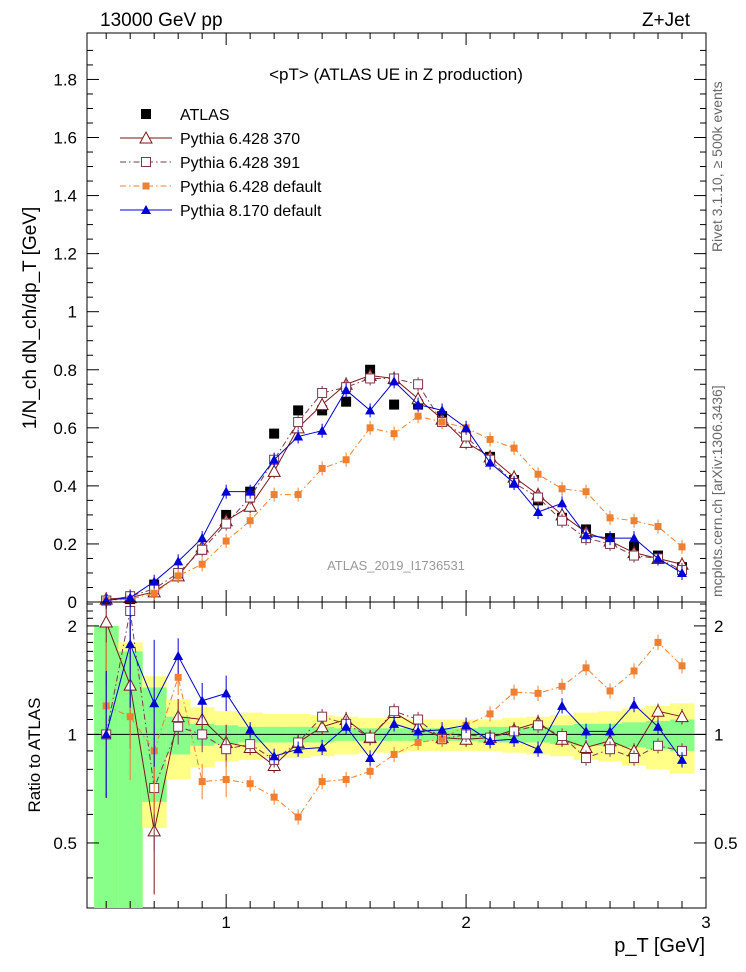 The image size is (746, 972). What do you see at coordinates (72, 734) in the screenshot?
I see `ratio-y-tick-label: 1` at bounding box center [72, 734].